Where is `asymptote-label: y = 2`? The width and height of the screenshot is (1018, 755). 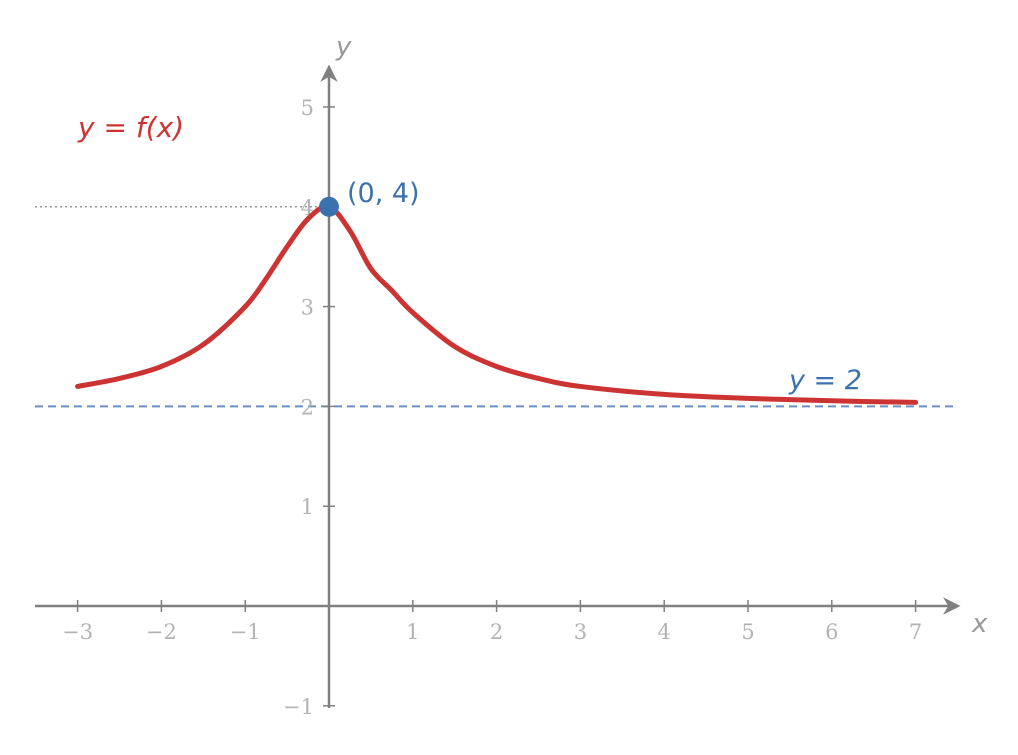 asymptote-label: y = 2 is located at coordinates (825, 380).